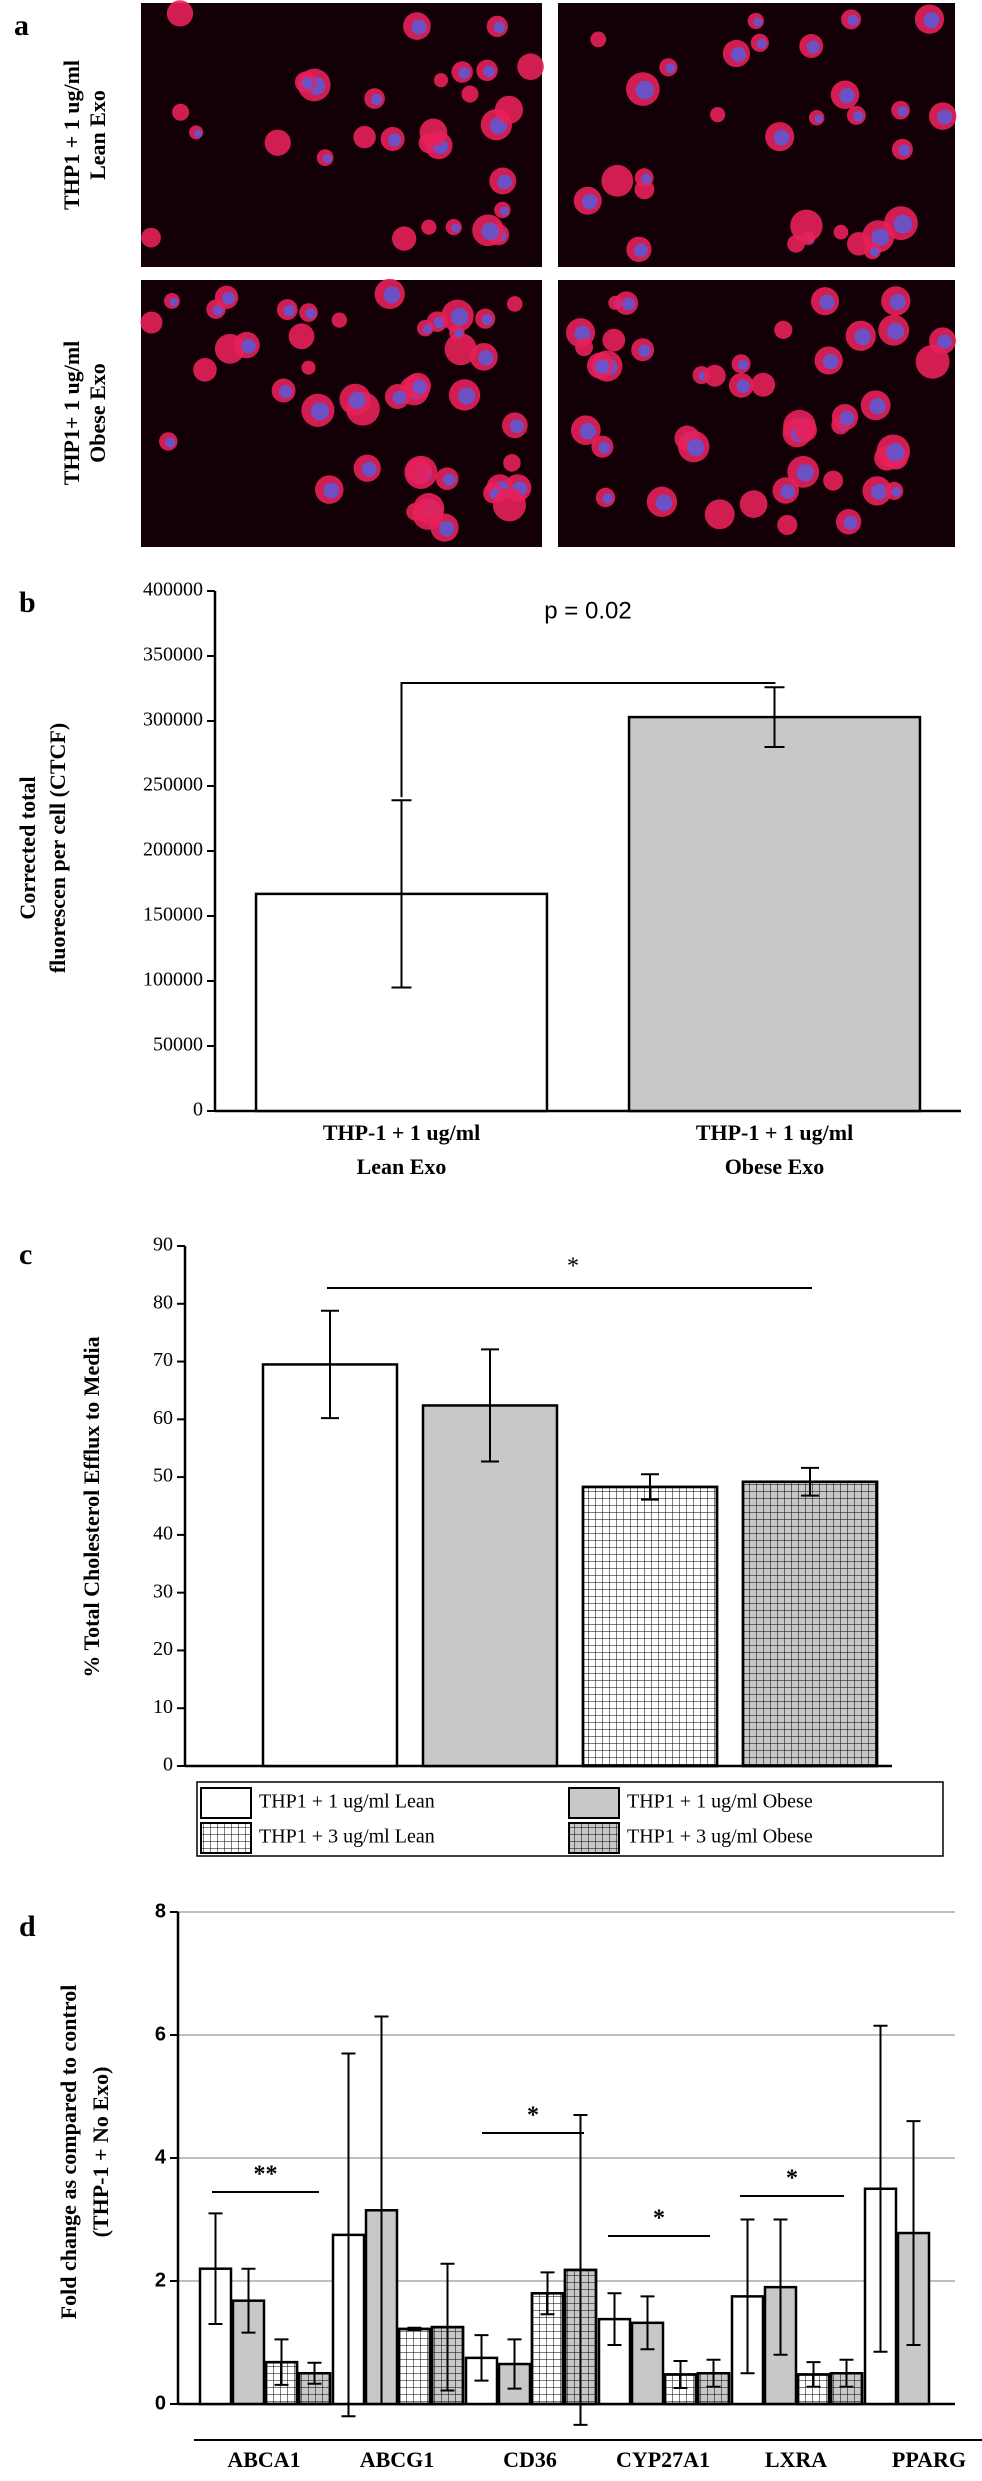 The width and height of the screenshot is (982, 2481). Describe the element at coordinates (347, 1837) in the screenshot. I see `legend-label: THP1 + 3 ug/ml Lean` at that location.